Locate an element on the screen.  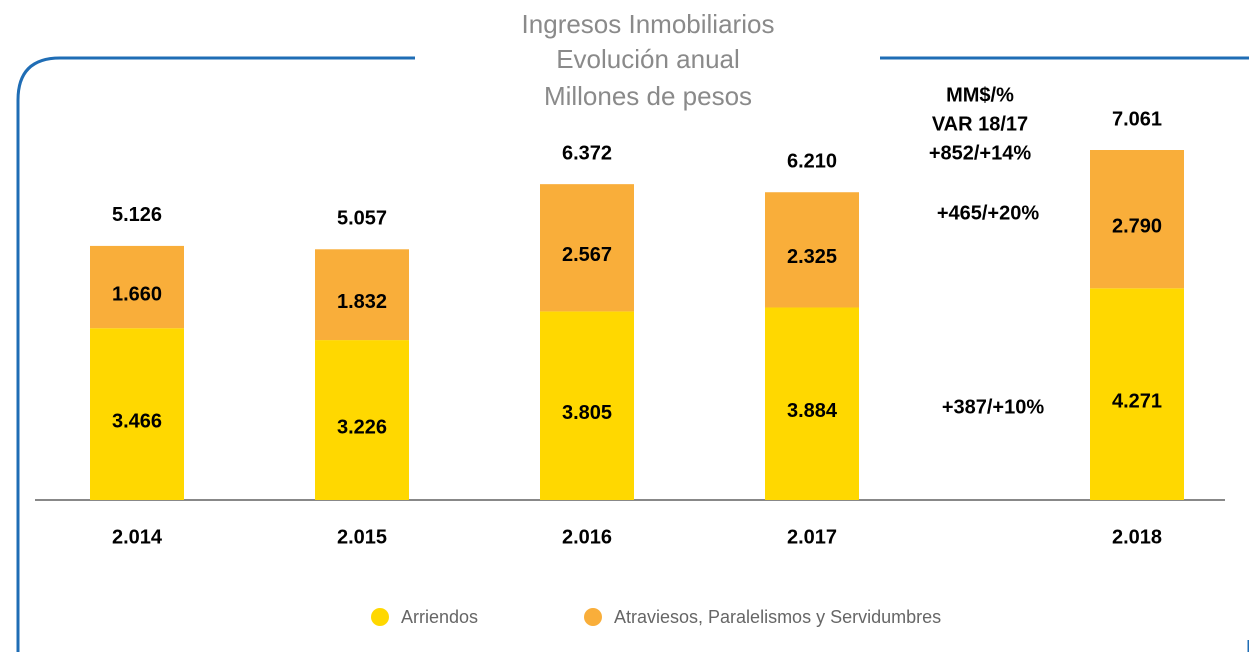
total-label: 6.210 is located at coordinates (812, 161).